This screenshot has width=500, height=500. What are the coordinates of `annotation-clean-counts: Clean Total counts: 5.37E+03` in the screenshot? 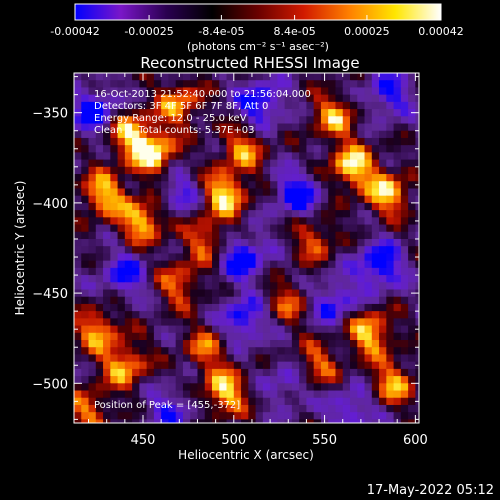 It's located at (174, 130).